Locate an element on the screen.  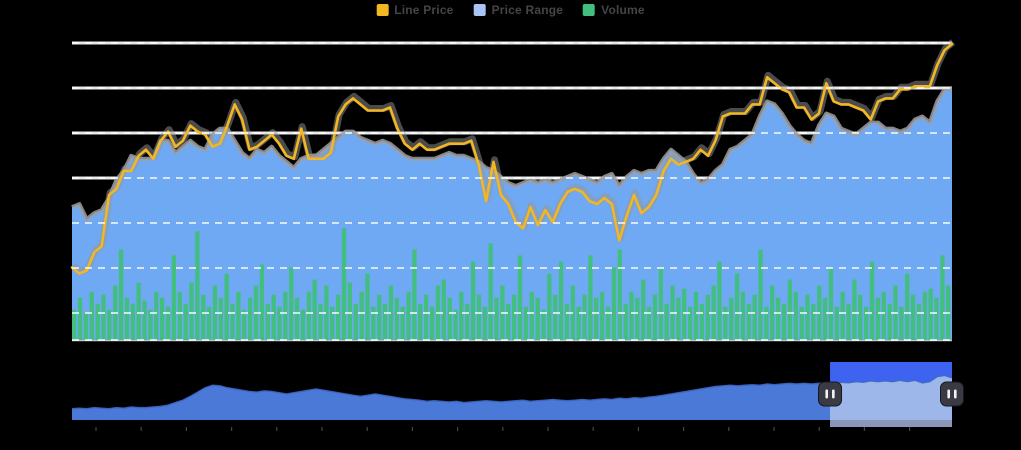
legend-item-volume: Volume is located at coordinates (614, 10).